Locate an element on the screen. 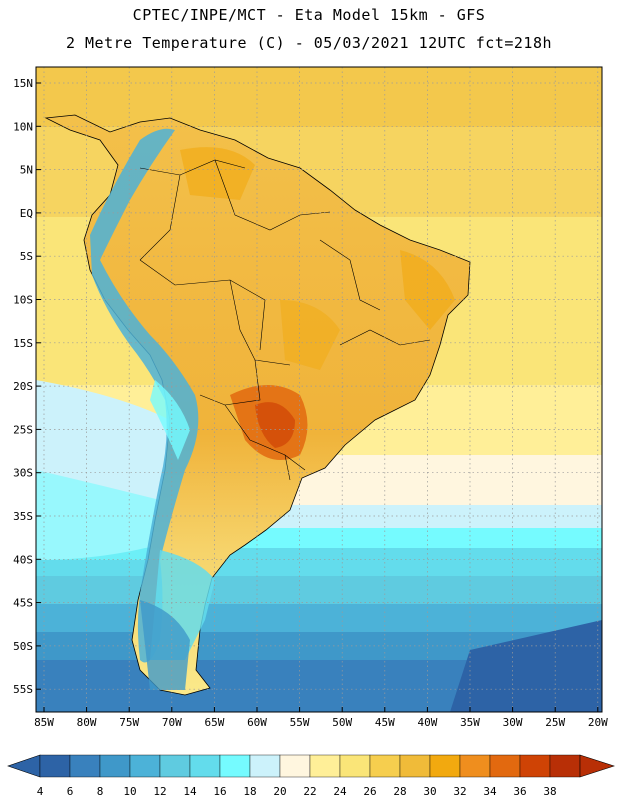  colorbar-label: 32 is located at coordinates (459, 791).